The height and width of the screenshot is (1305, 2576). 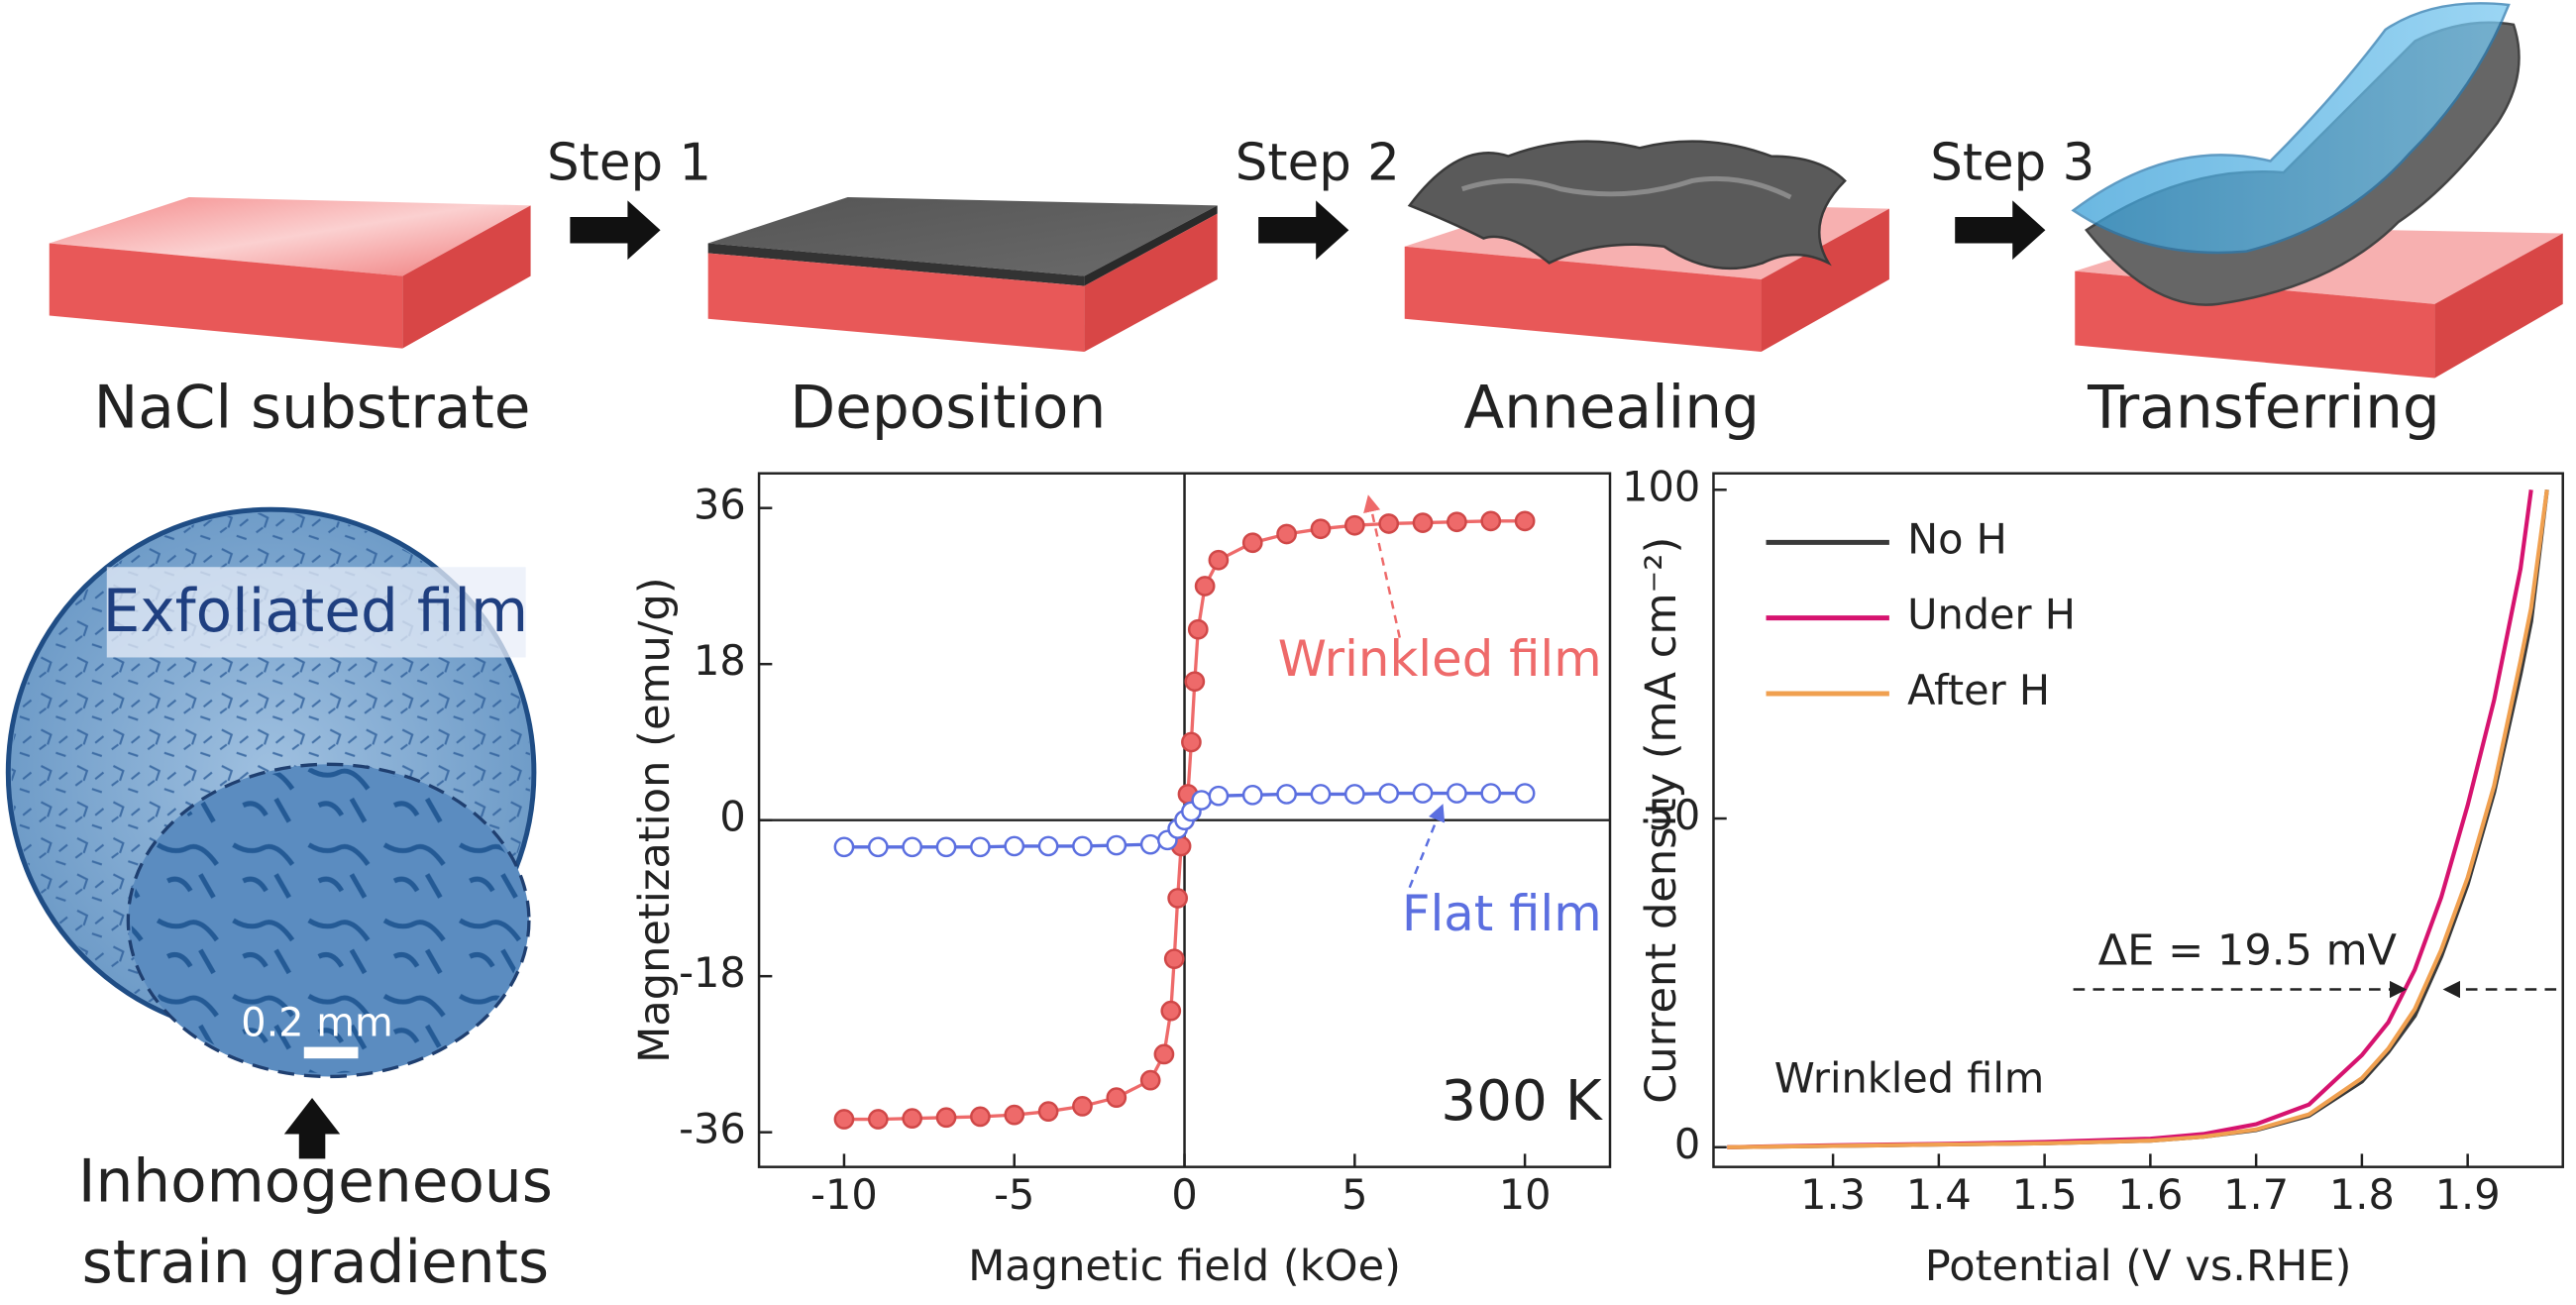 I want to click on stage-label: NaCl substrate, so click(x=312, y=408).